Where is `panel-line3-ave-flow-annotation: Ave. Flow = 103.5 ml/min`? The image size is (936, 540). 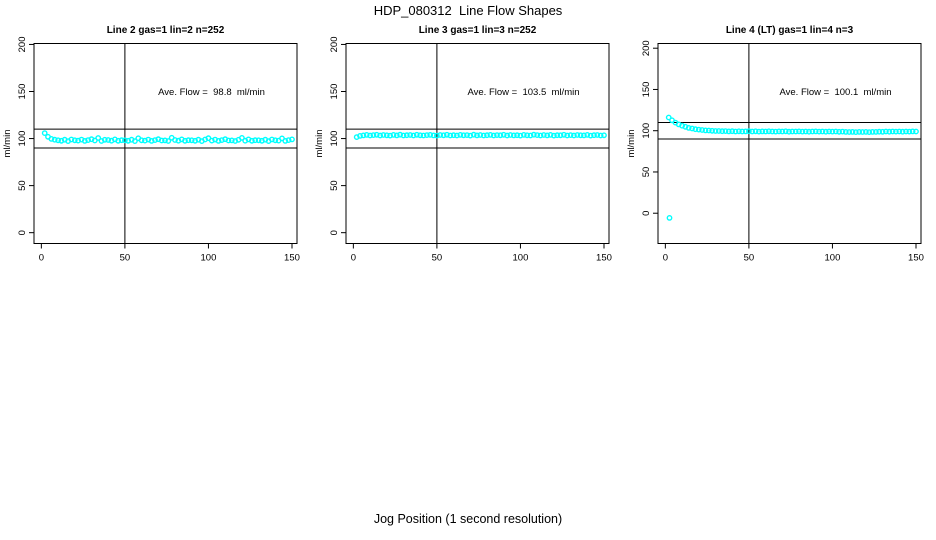 panel-line3-ave-flow-annotation: Ave. Flow = 103.5 ml/min is located at coordinates (523, 92).